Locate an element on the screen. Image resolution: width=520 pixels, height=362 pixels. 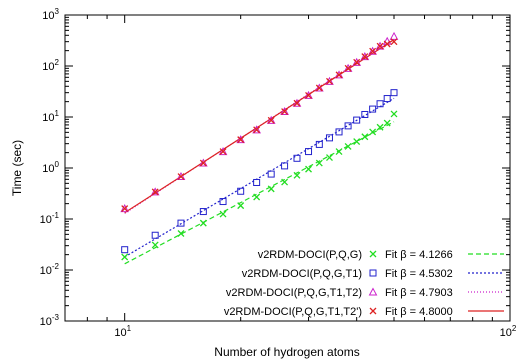
legend-series-name: v2RDM-DOCI(P,Q,G) is located at coordinates (310, 255).